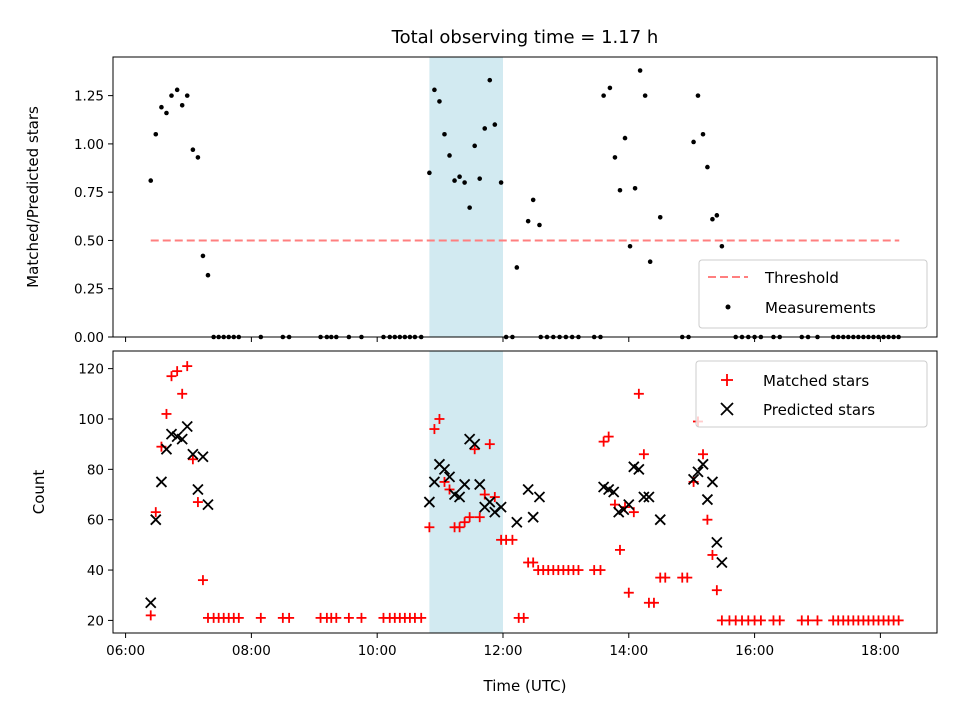 The image size is (960, 720). Describe the element at coordinates (728, 307) in the screenshot. I see `legend-measurements-swatch` at that location.